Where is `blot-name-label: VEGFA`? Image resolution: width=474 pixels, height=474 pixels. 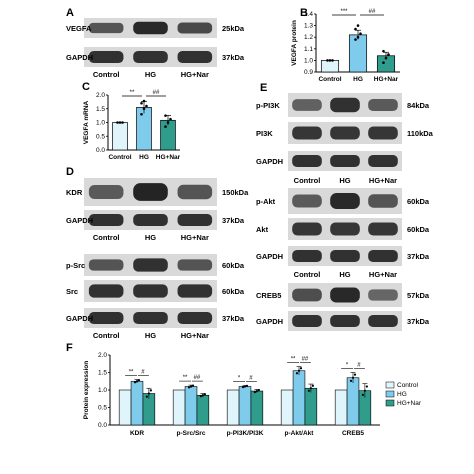
blot-name-label: VEGFA is located at coordinates (79, 28).